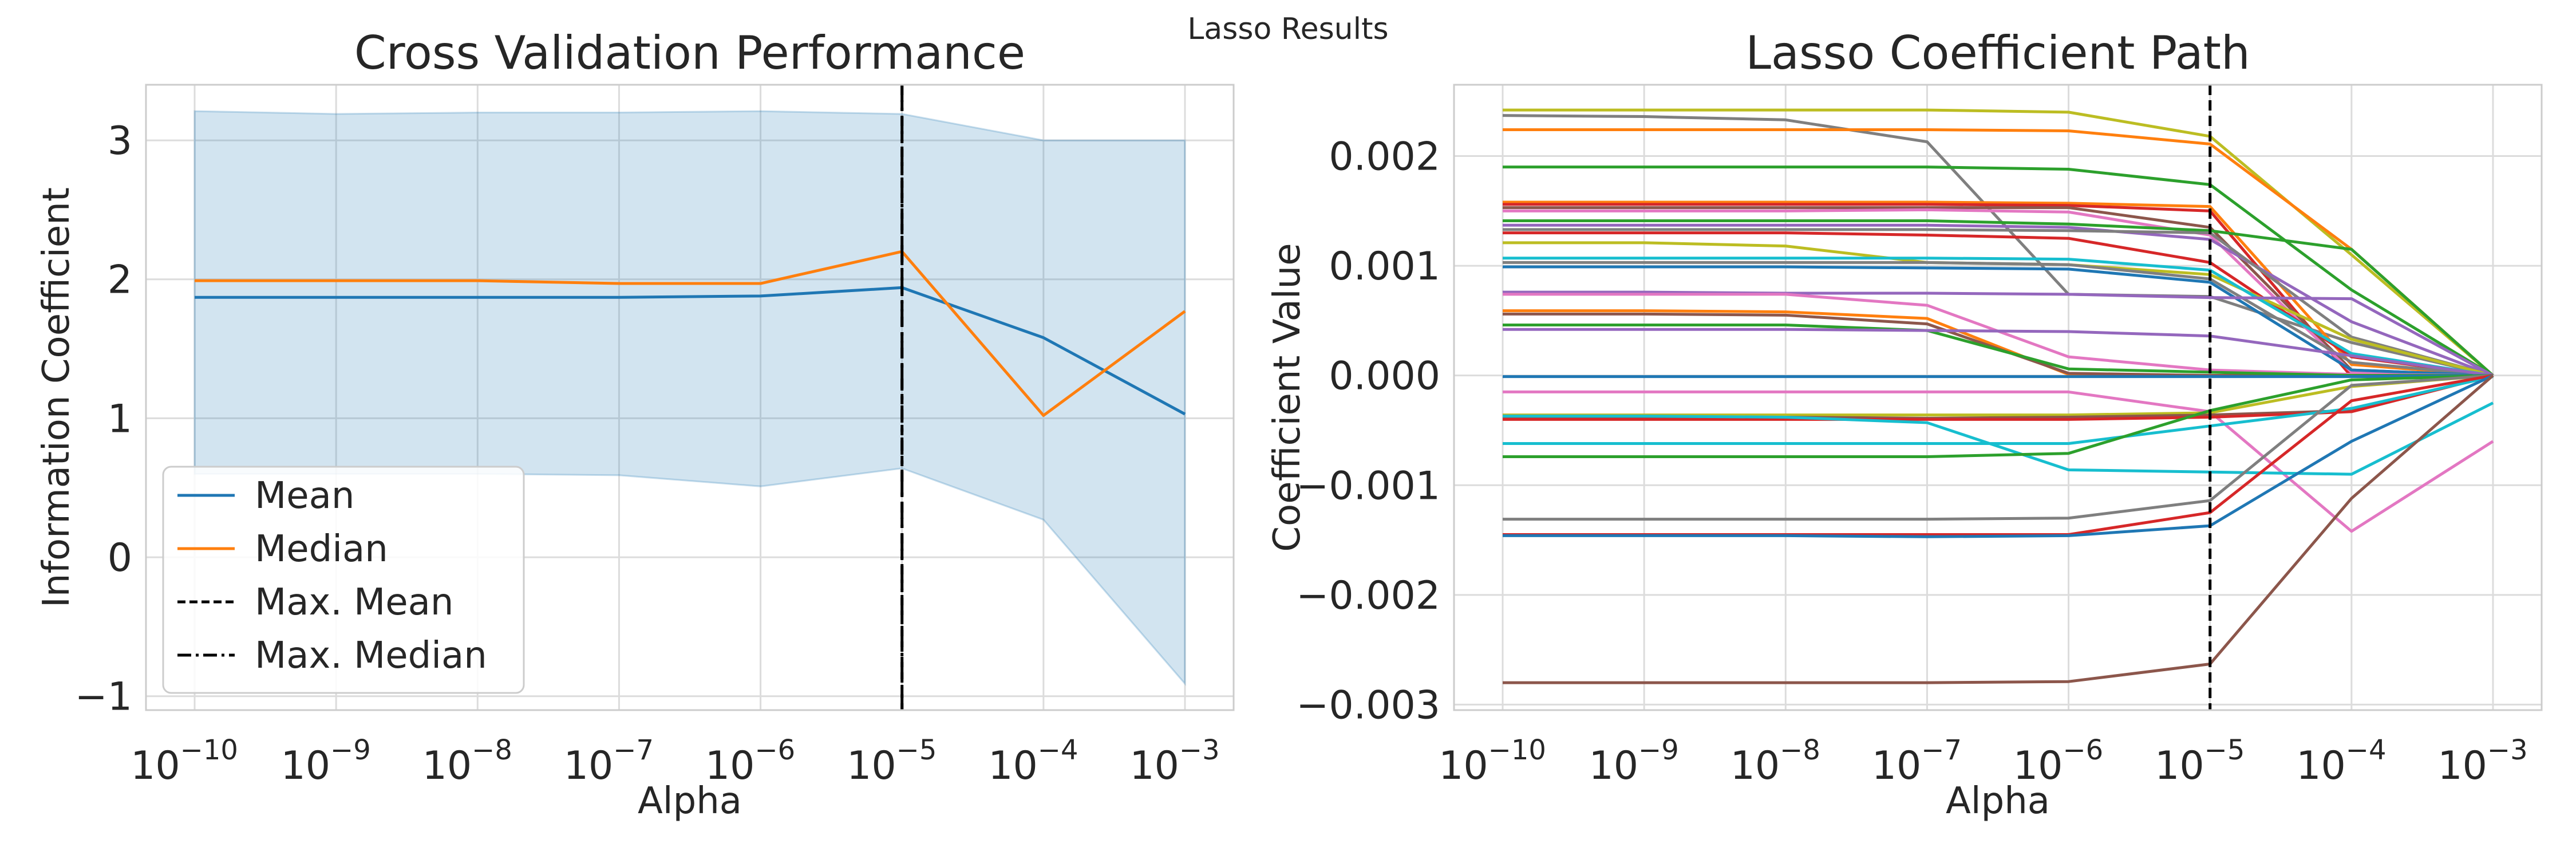  Describe the element at coordinates (354, 603) in the screenshot. I see `legend-label: Max. Mean` at that location.